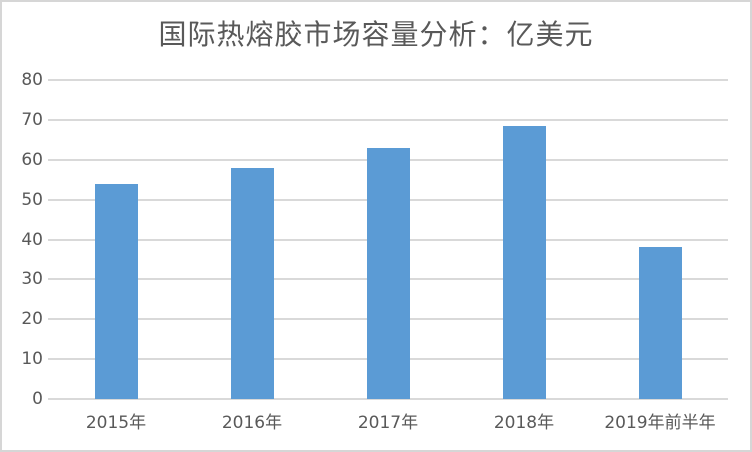 Image resolution: width=752 pixels, height=452 pixels. I want to click on y-axis-tick-label: 70, so click(32, 119).